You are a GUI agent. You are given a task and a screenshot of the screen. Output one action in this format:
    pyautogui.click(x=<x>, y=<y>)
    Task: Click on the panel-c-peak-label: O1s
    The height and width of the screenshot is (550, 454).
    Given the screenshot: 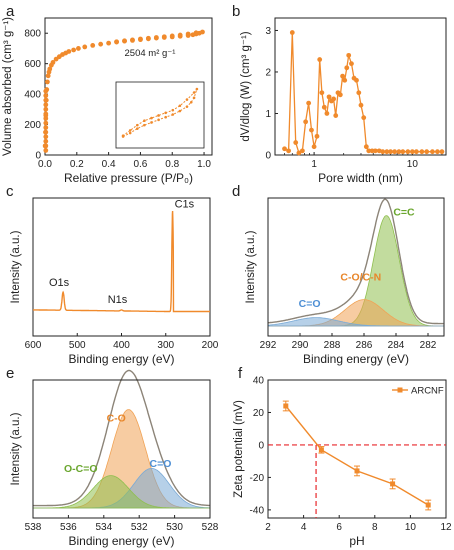 What is the action you would take?
    pyautogui.click(x=59, y=283)
    